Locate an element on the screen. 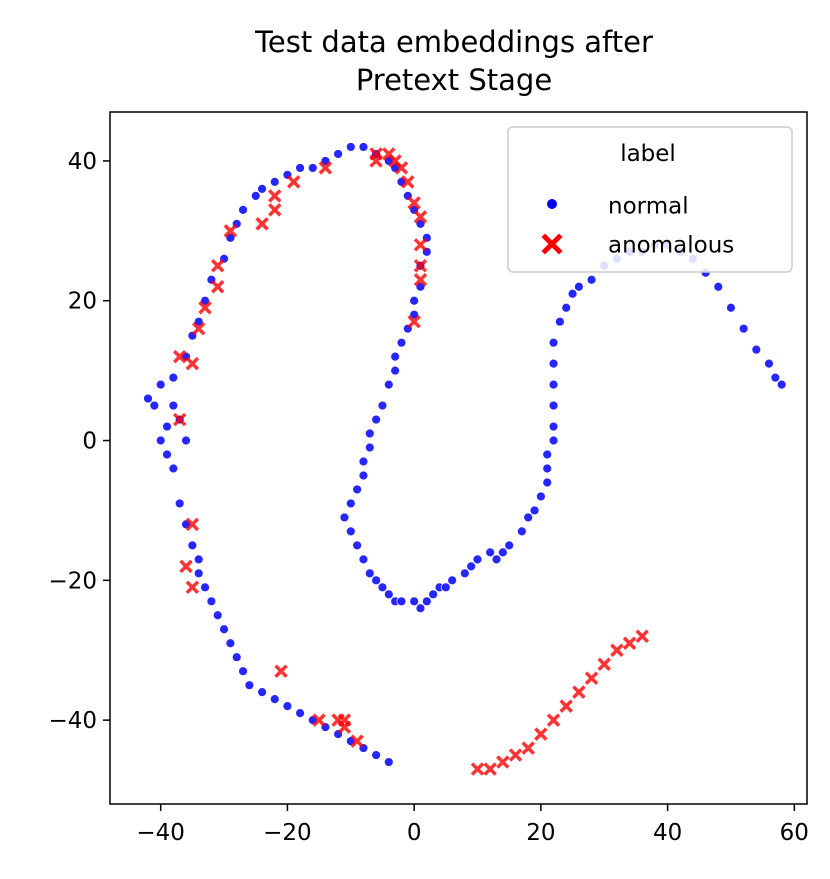  legend-marker-normal is located at coordinates (552, 204).